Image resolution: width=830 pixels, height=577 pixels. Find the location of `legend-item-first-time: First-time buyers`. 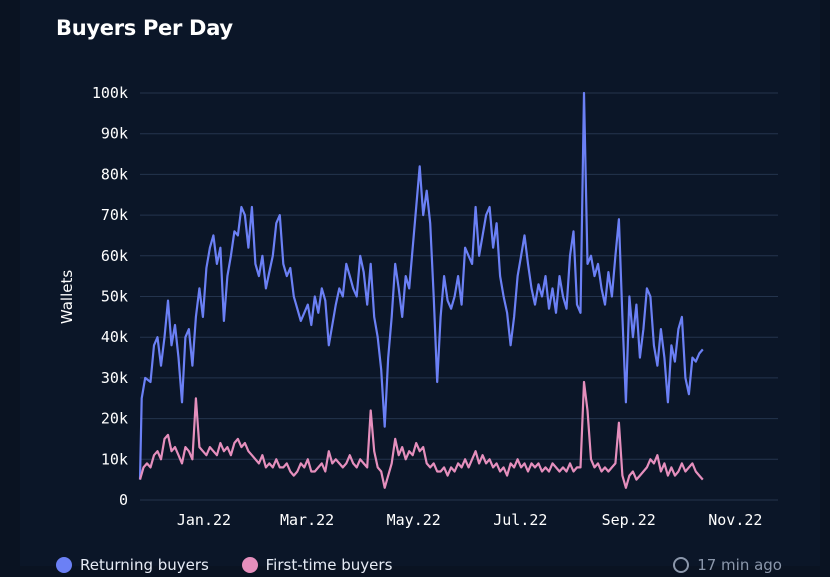

legend-item-first-time: First-time buyers is located at coordinates (317, 565).